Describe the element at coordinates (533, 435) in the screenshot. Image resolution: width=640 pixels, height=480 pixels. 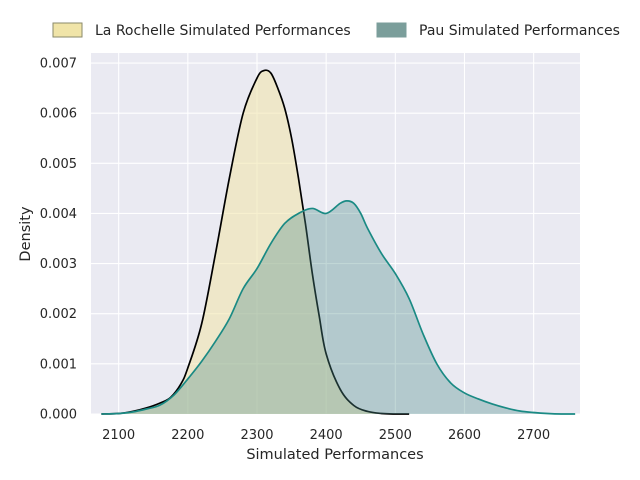
I see `x-tick-label: 2700` at that location.